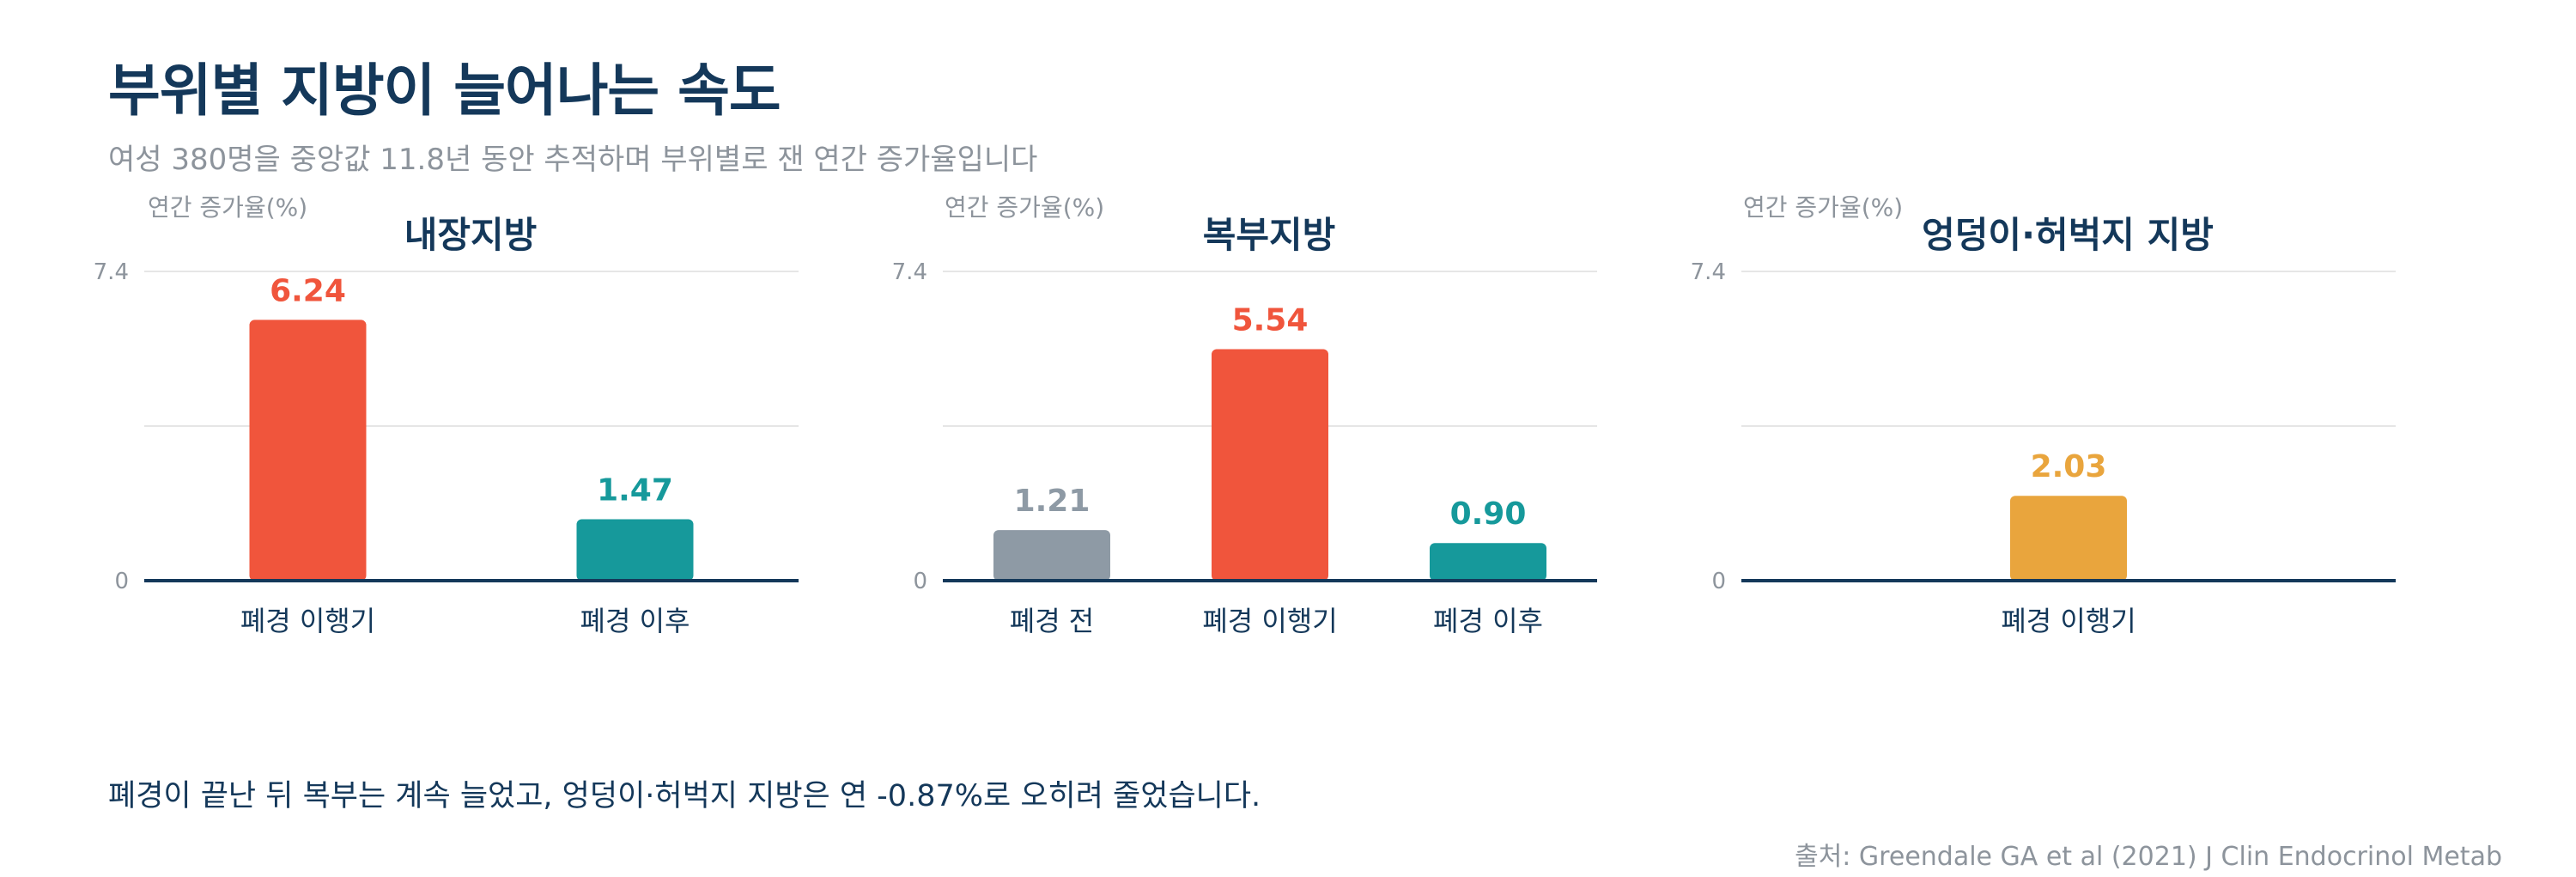 The height and width of the screenshot is (877, 2576). Describe the element at coordinates (2069, 466) in the screenshot. I see `bar-value-label: 2.03` at that location.